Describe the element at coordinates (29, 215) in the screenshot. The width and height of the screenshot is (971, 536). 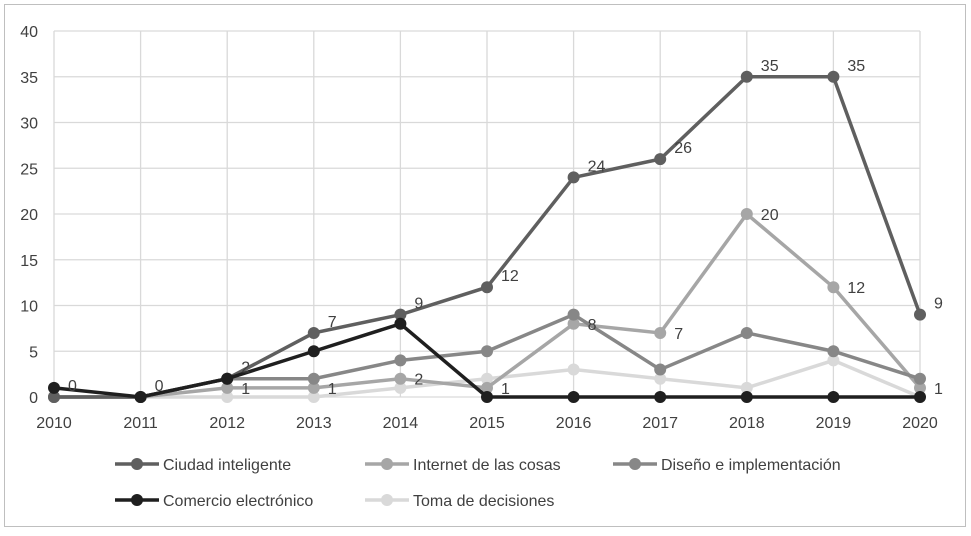
I see `y-tick-label: 20` at that location.